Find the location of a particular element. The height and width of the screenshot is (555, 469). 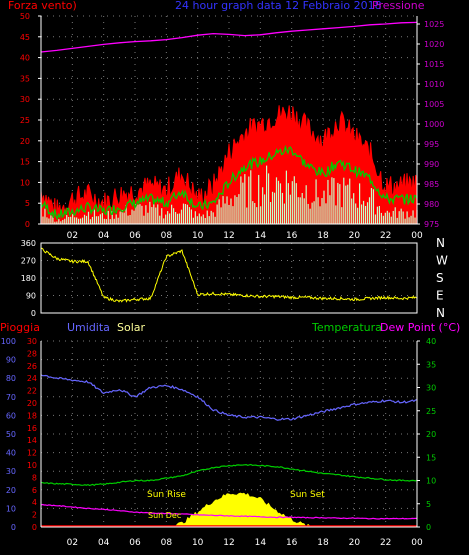

dewpoint-line is located at coordinates (229, 511).